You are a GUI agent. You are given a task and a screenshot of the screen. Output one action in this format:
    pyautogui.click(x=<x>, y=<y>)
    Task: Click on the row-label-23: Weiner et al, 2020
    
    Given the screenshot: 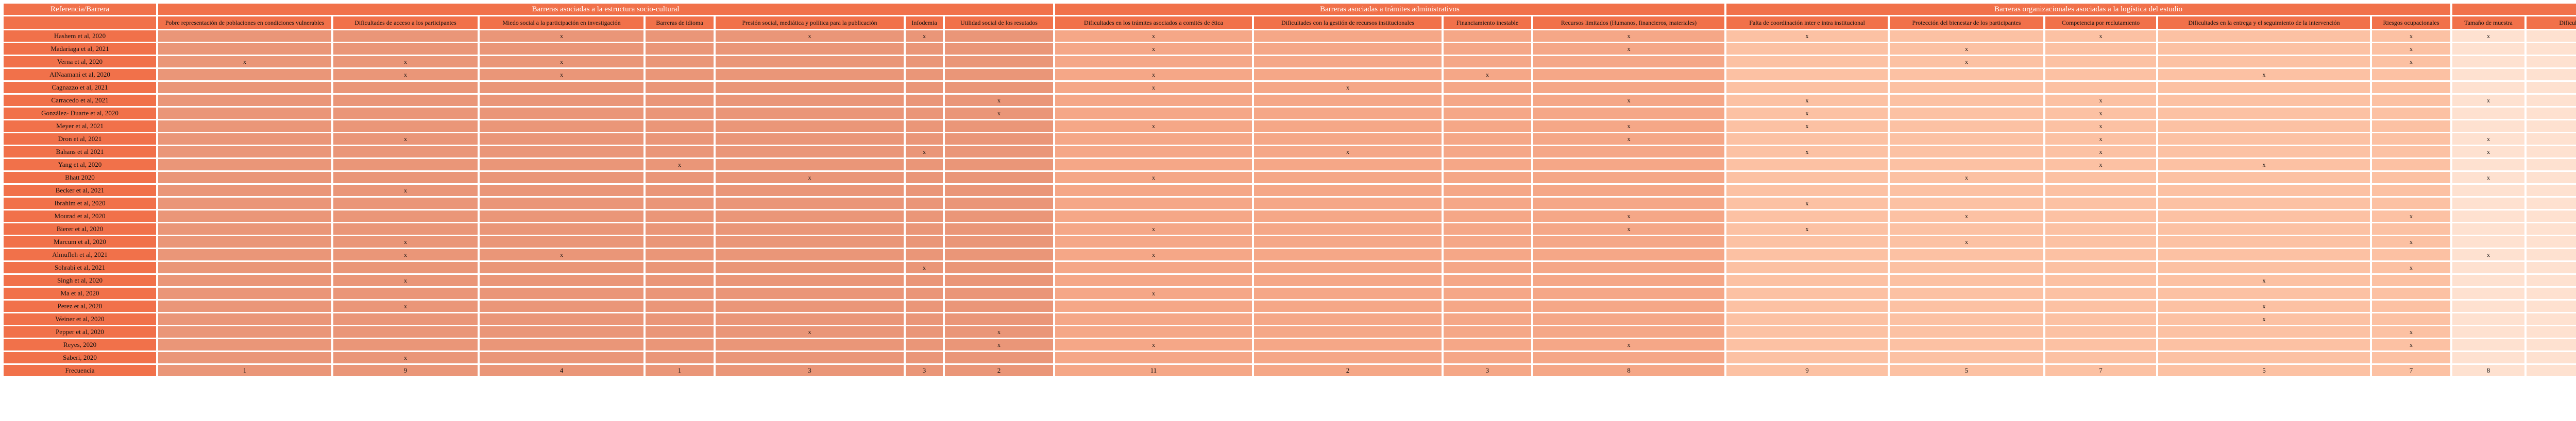 What is the action you would take?
    pyautogui.click(x=80, y=319)
    